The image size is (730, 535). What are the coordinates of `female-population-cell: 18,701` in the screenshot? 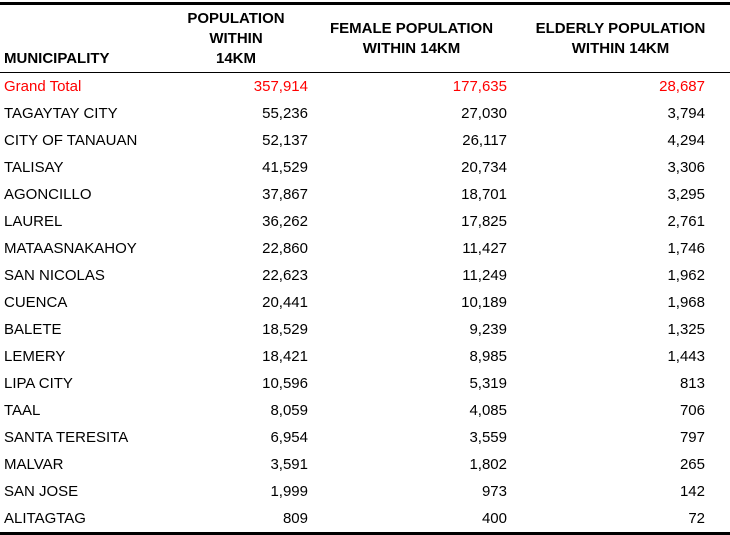 It's located at (484, 195).